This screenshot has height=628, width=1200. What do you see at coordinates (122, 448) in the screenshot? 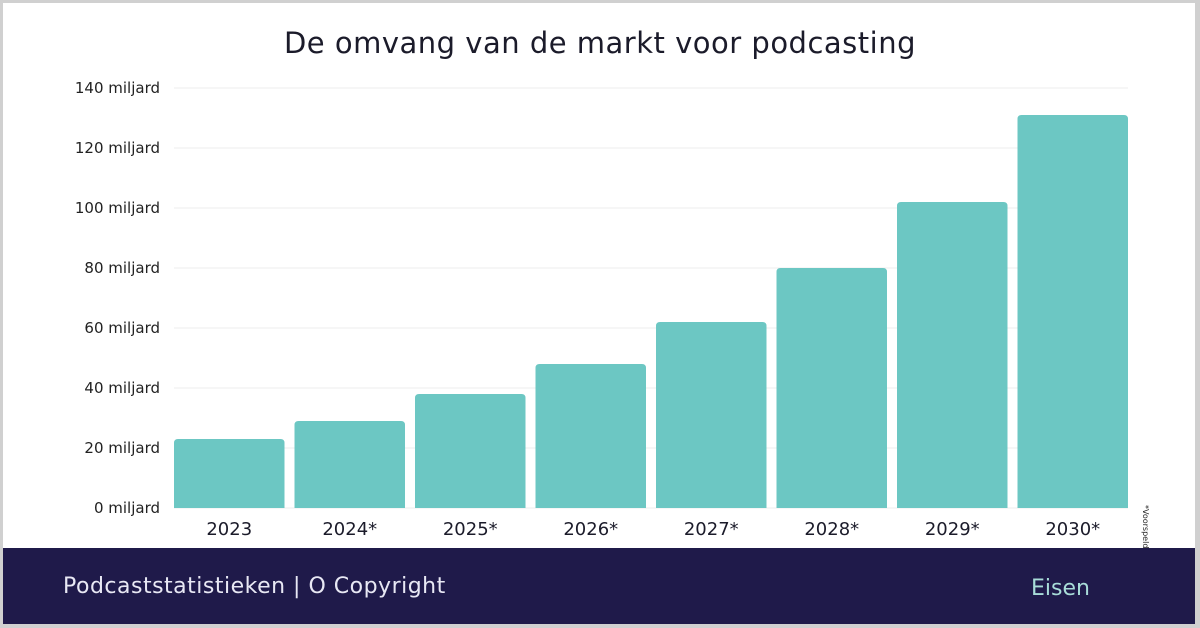
I see `y-tick-label: 20 miljard` at bounding box center [122, 448].